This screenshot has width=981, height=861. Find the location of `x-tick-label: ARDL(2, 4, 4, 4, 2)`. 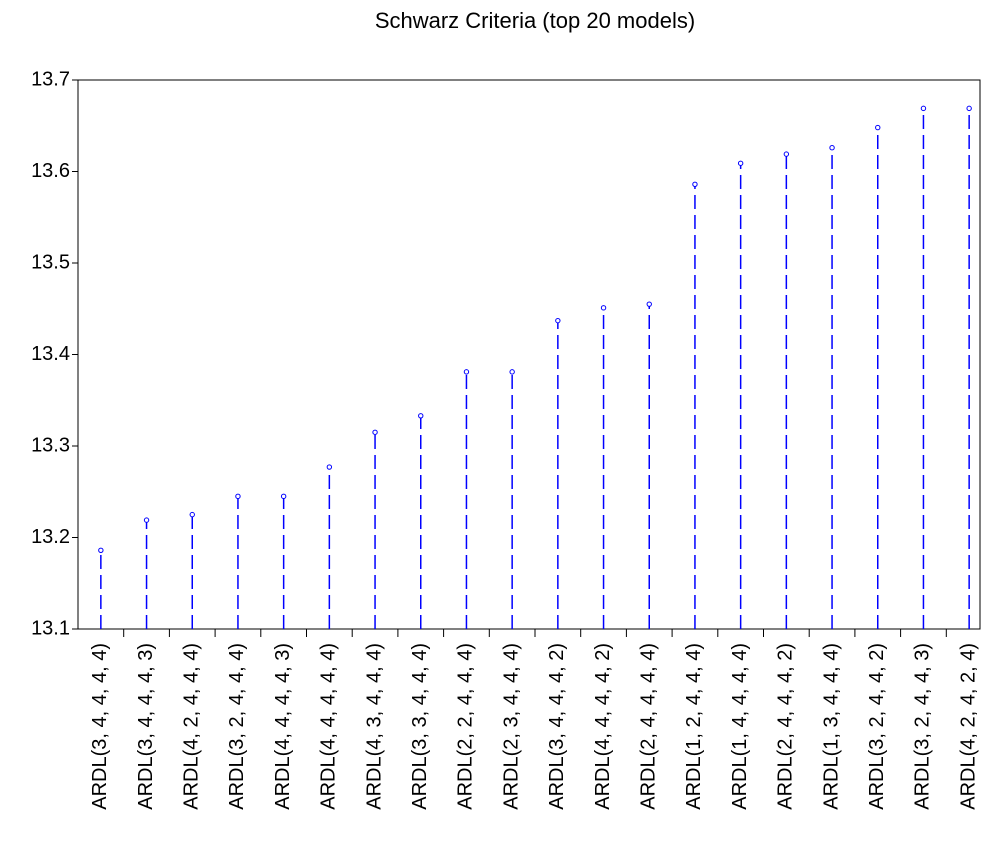

x-tick-label: ARDL(2, 4, 4, 4, 2) is located at coordinates (786, 726).